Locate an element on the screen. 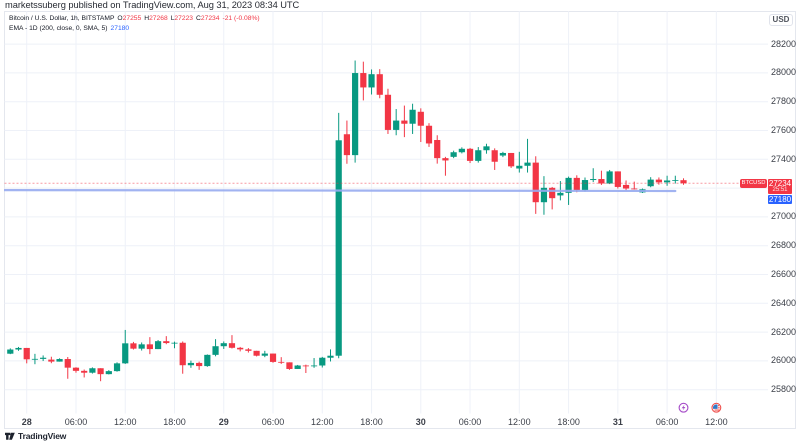 This screenshot has width=800, height=445. time-tick-label: 12:00 is located at coordinates (519, 422).